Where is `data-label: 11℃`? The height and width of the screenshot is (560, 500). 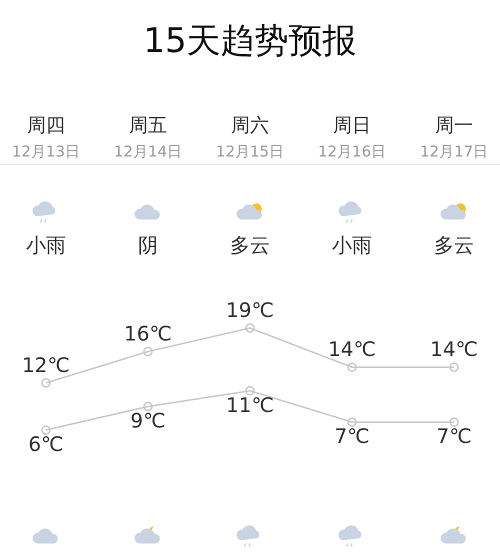
data-label: 11℃ is located at coordinates (250, 404).